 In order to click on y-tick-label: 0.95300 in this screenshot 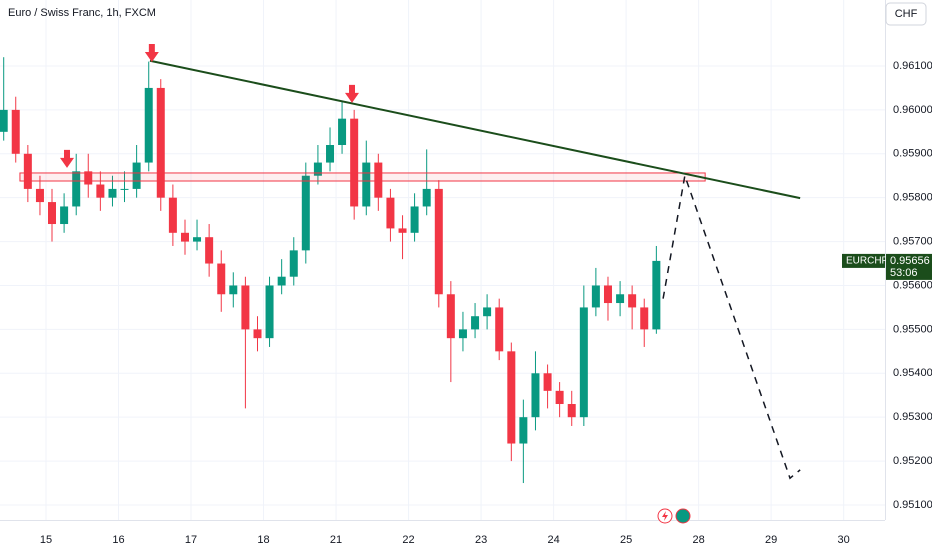, I will do `click(912, 417)`.